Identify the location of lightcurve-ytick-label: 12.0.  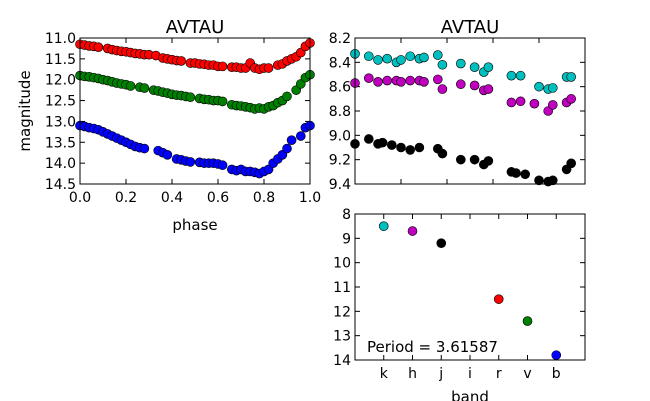
(60, 81).